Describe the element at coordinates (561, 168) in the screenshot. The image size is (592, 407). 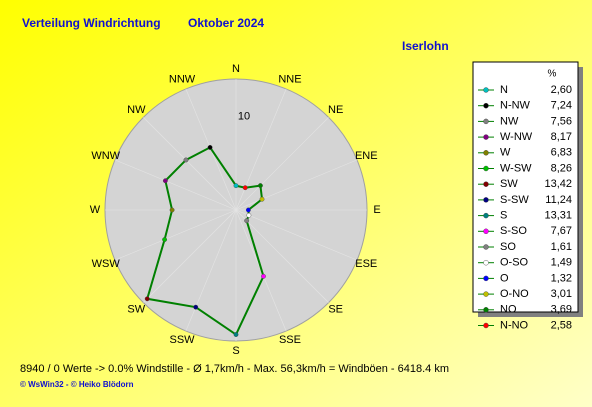
I see `legend-value: 8,26` at that location.